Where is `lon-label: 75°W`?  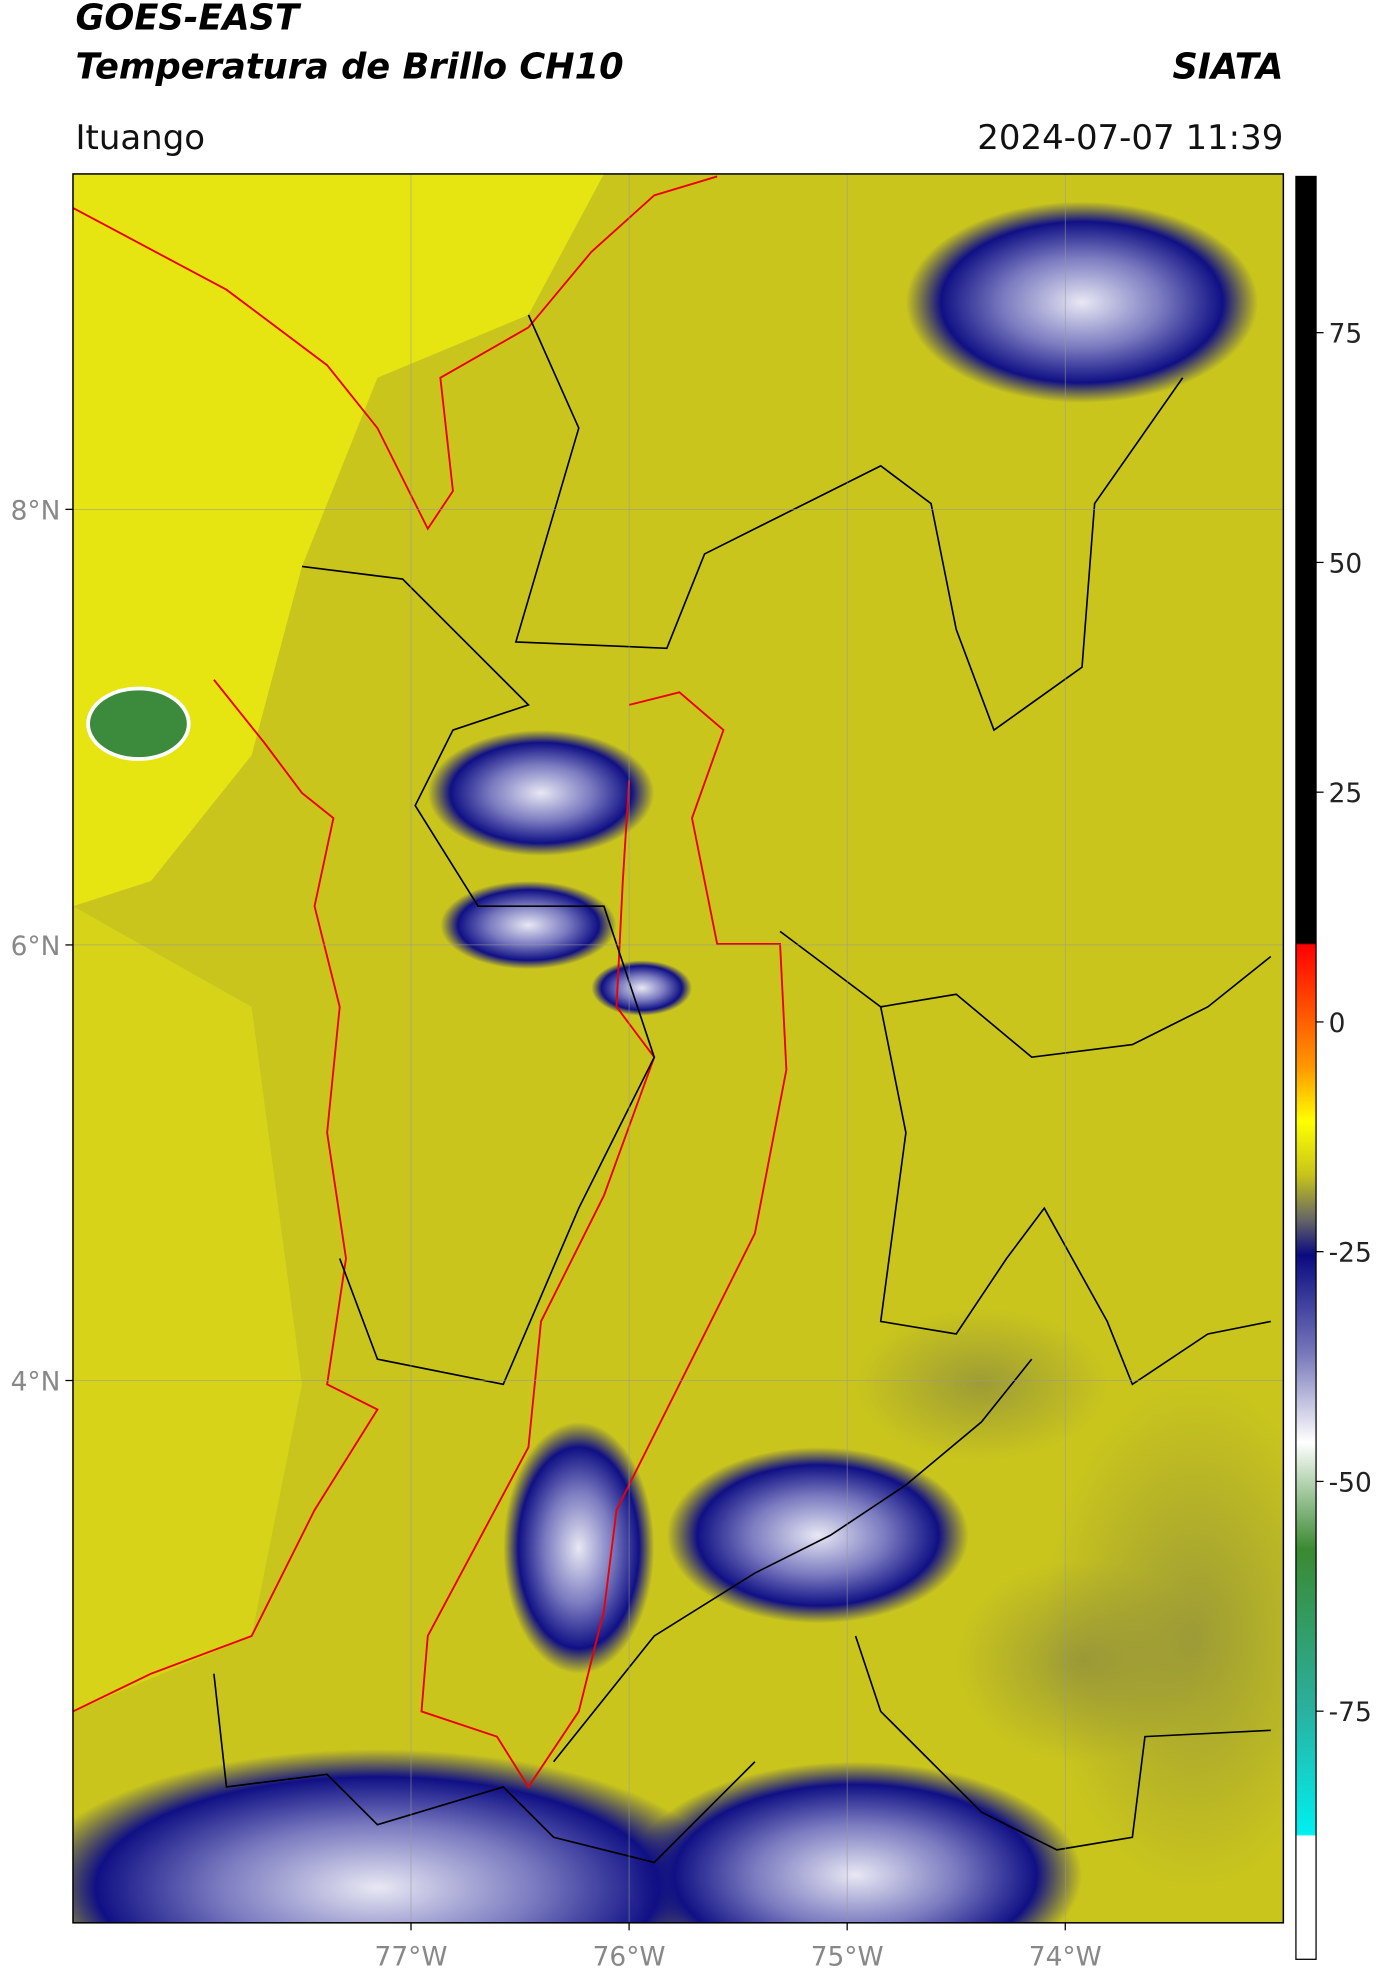
lon-label: 75°W is located at coordinates (847, 1957).